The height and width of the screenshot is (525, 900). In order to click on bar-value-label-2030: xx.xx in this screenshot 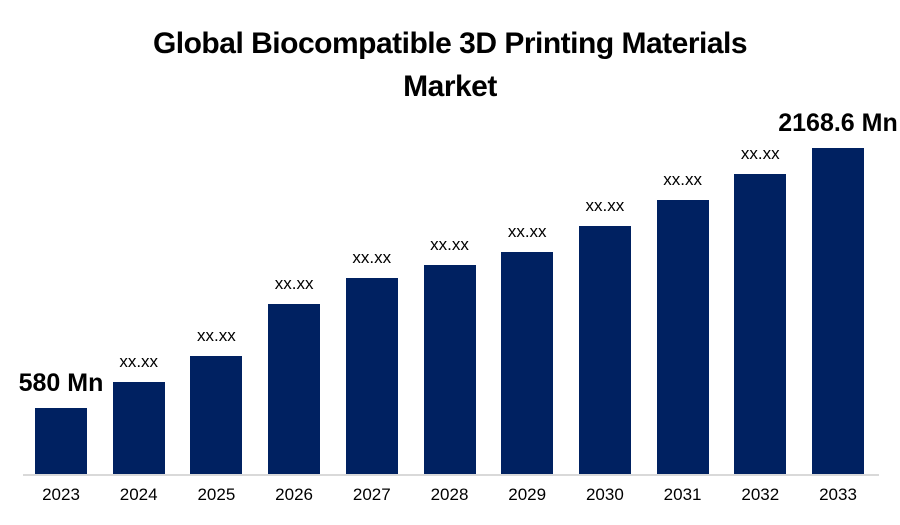, I will do `click(605, 205)`.